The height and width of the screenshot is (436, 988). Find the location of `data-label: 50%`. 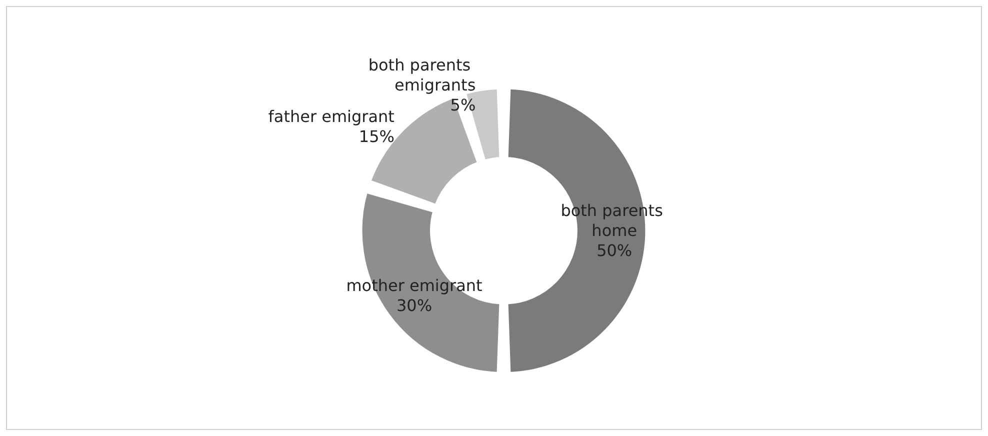

data-label: 50% is located at coordinates (614, 250).